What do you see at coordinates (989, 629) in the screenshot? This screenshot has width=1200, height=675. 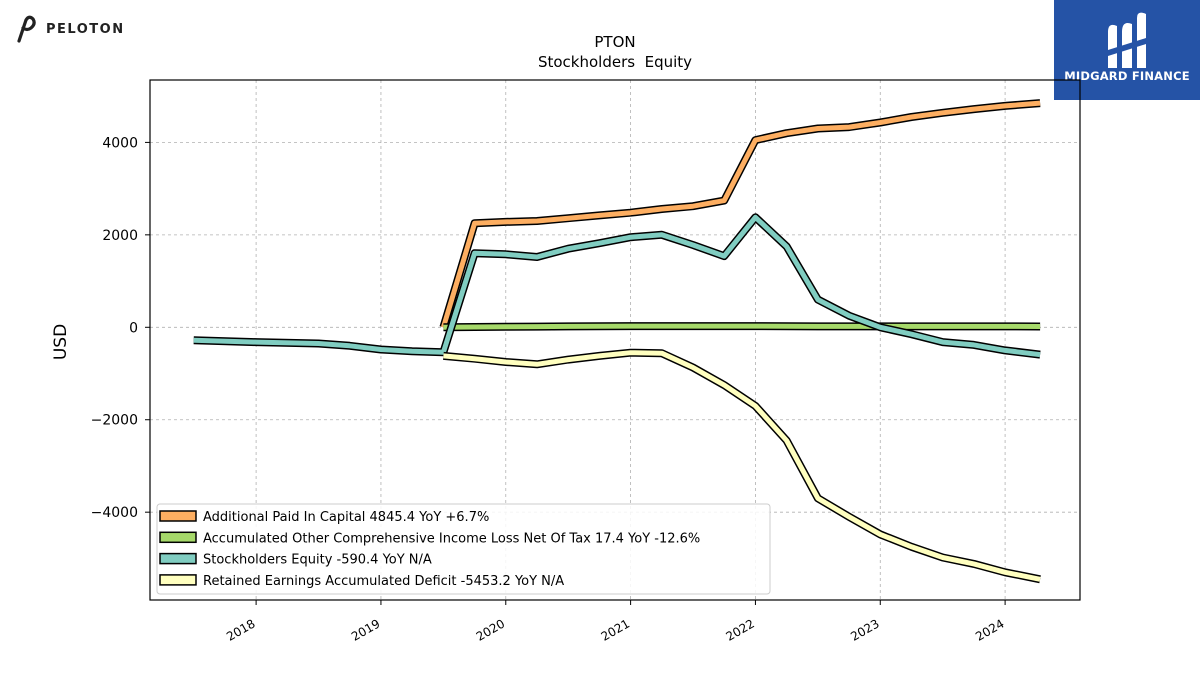 I see `x-tick-label: 2024` at bounding box center [989, 629].